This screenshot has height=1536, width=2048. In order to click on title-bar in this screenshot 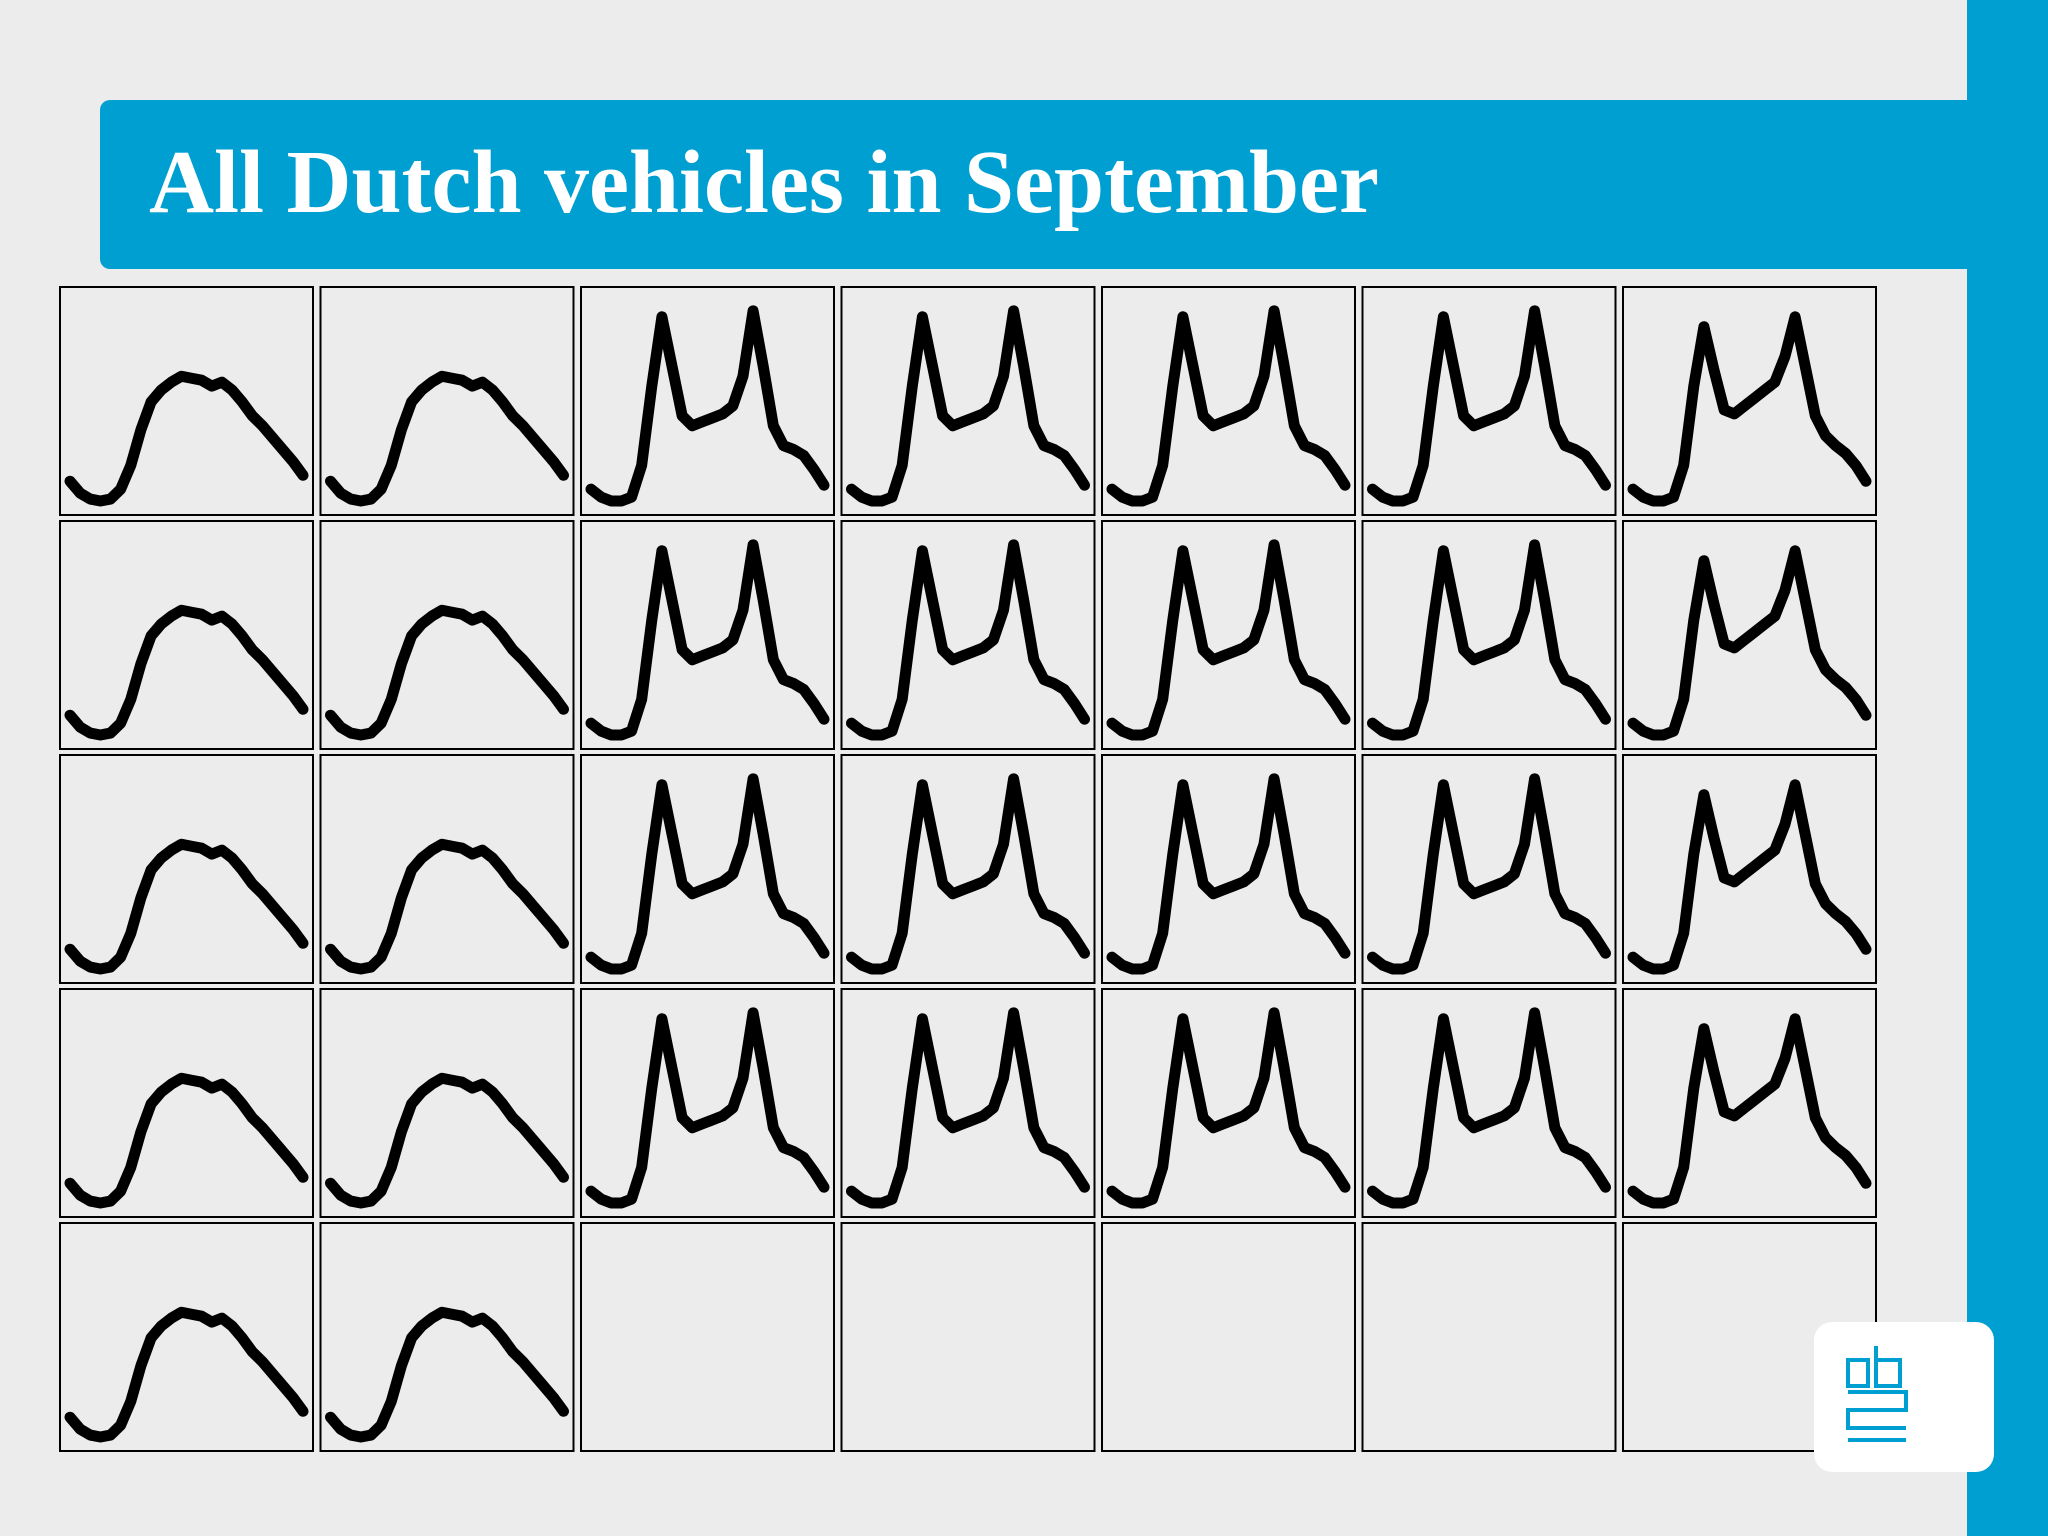, I will do `click(1045, 184)`.